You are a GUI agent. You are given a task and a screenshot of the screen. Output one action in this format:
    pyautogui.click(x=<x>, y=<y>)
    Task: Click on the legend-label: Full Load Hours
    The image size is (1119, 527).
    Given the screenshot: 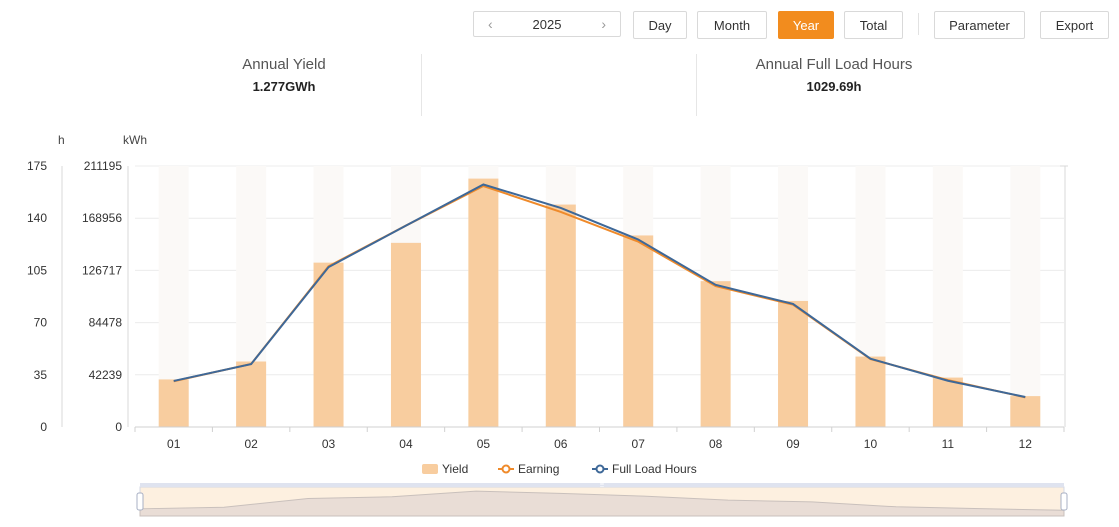 What is the action you would take?
    pyautogui.click(x=654, y=469)
    